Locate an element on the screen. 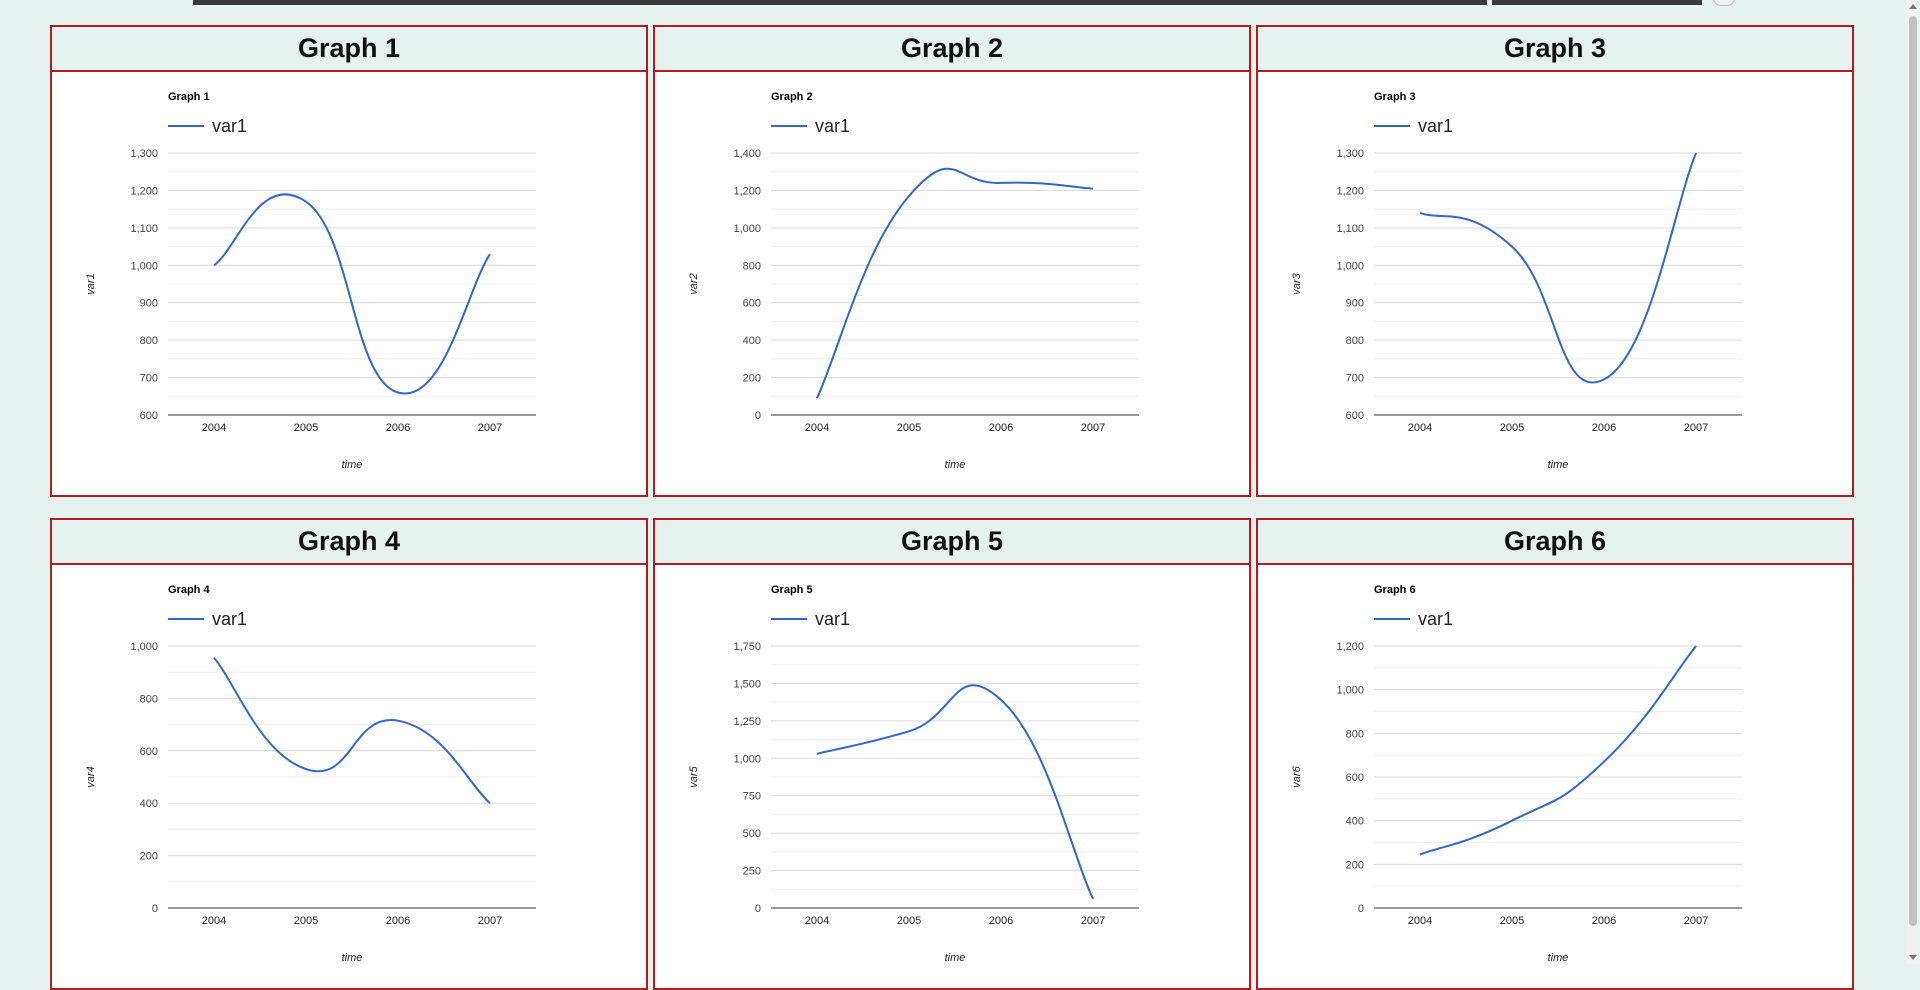  panel-header: Graph 5 is located at coordinates (952, 542).